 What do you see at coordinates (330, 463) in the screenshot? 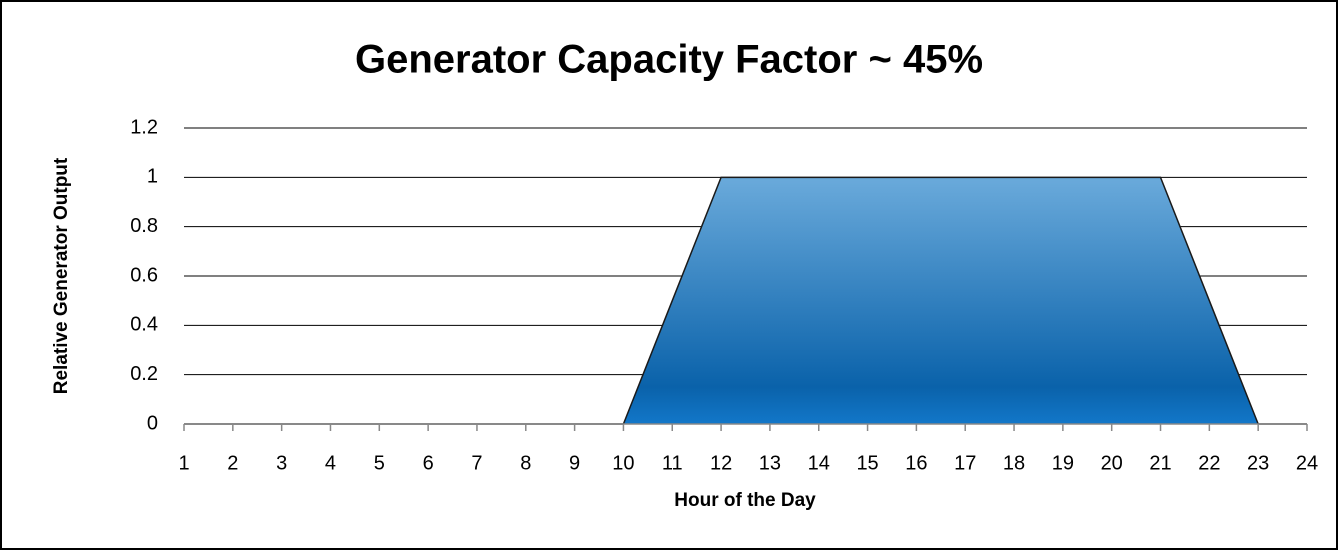
I see `x-tick-label: 4` at bounding box center [330, 463].